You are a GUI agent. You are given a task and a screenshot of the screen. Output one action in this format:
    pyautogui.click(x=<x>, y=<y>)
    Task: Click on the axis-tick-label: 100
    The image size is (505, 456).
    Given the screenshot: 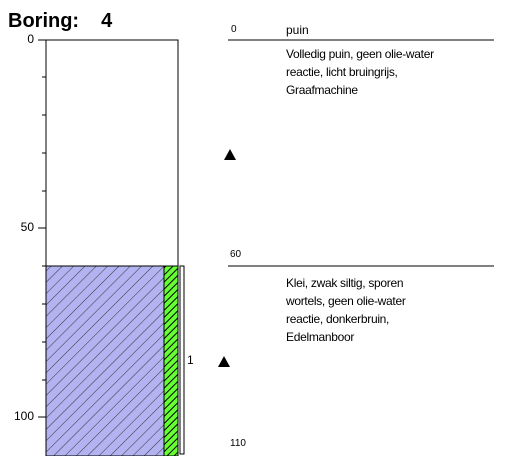 What is the action you would take?
    pyautogui.click(x=23, y=416)
    